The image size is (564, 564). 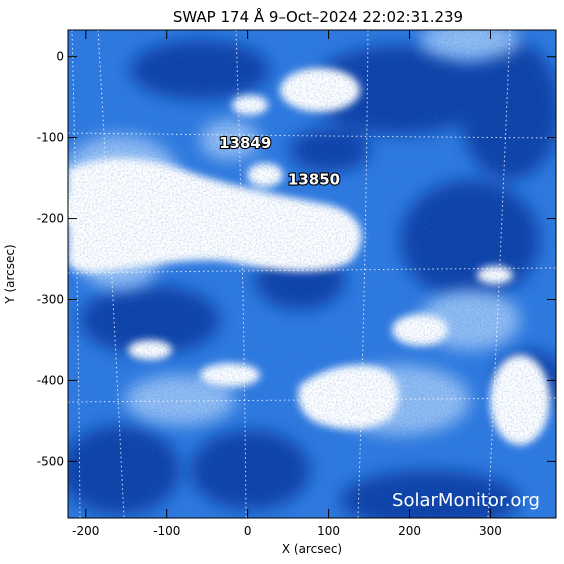 I want to click on active-region-label: 13849, so click(x=245, y=143).